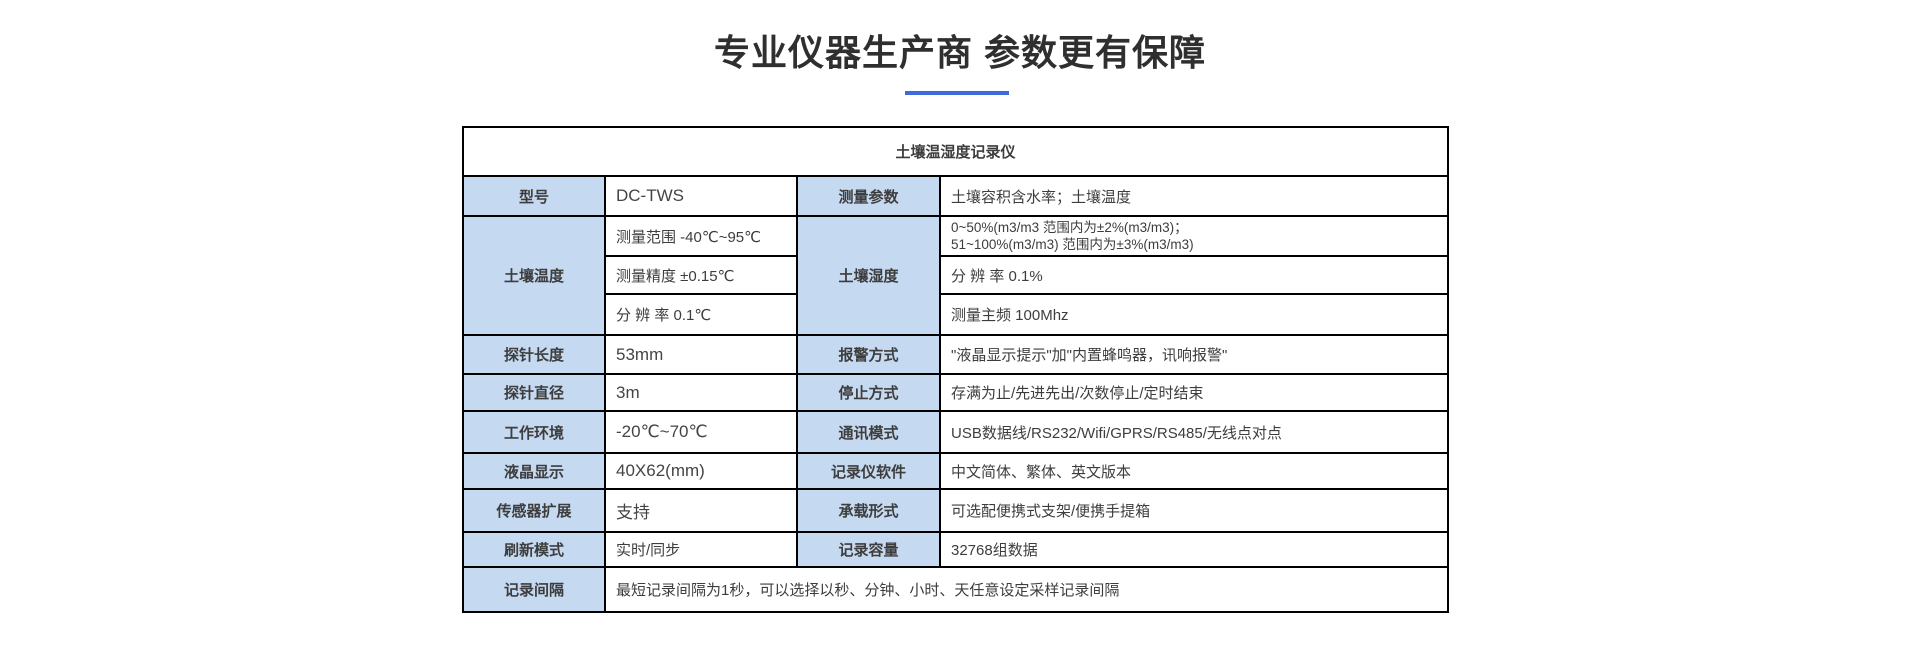  I want to click on spec-label-comm-mode: 通讯模式, so click(868, 432).